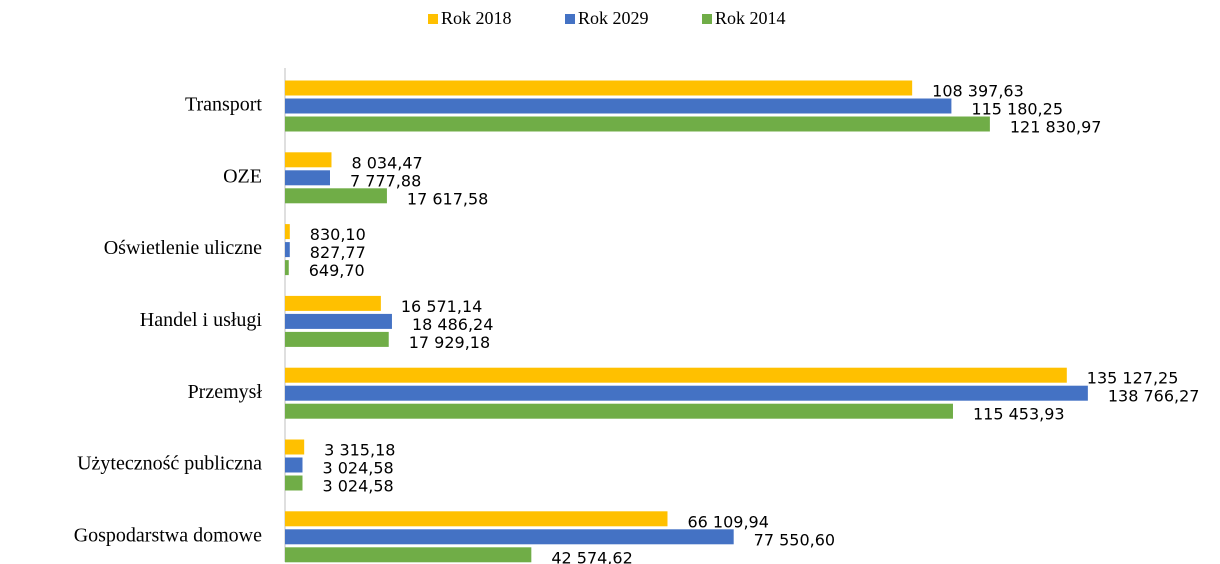 The image size is (1220, 564). Describe the element at coordinates (337, 270) in the screenshot. I see `value-label: 649,70` at that location.